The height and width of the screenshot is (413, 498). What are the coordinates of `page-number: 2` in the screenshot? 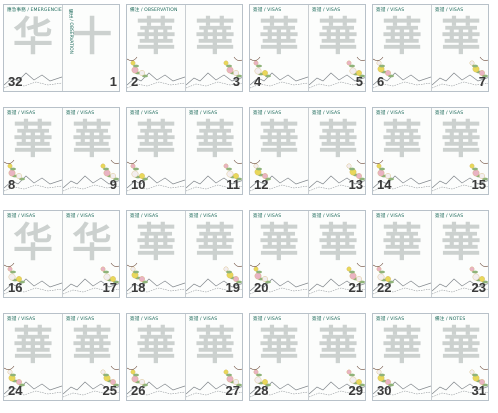 It's located at (135, 81).